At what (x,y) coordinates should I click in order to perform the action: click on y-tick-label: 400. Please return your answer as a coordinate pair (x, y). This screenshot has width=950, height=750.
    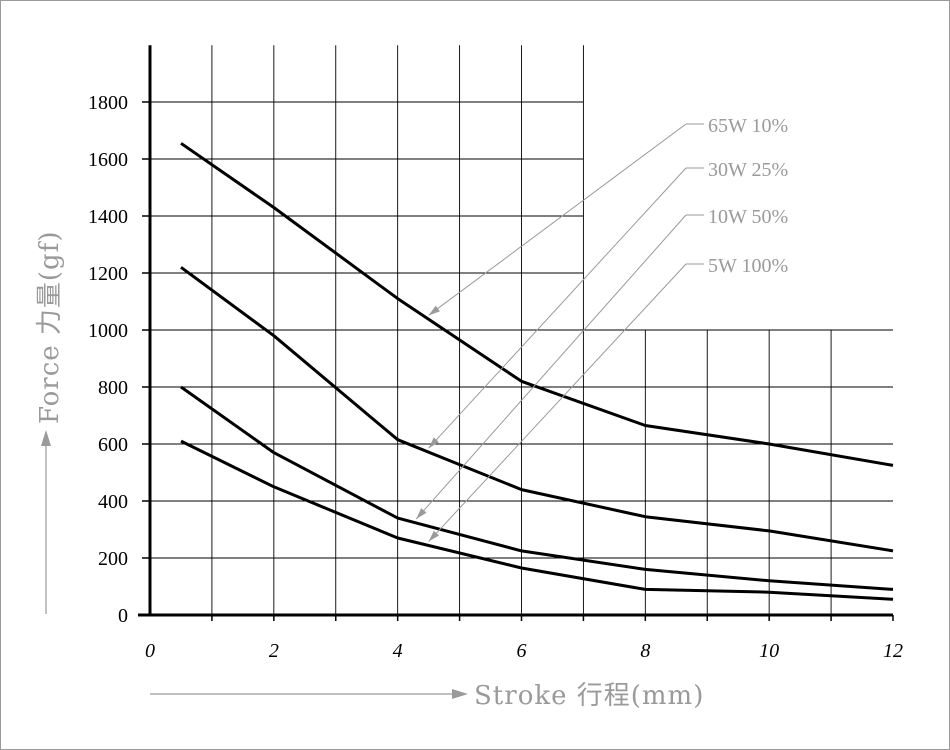
    Looking at the image, I should click on (113, 502).